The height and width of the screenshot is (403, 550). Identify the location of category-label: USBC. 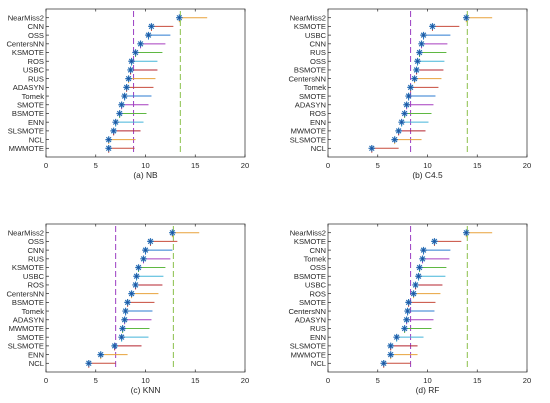
(316, 35).